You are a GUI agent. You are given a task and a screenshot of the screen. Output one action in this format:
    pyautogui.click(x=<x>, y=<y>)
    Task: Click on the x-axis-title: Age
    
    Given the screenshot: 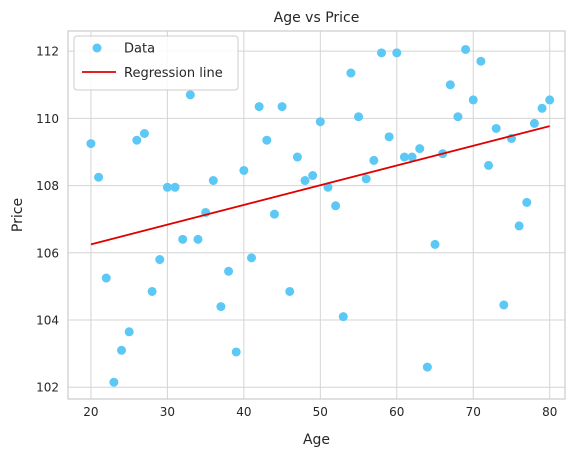 What is the action you would take?
    pyautogui.click(x=316, y=440)
    